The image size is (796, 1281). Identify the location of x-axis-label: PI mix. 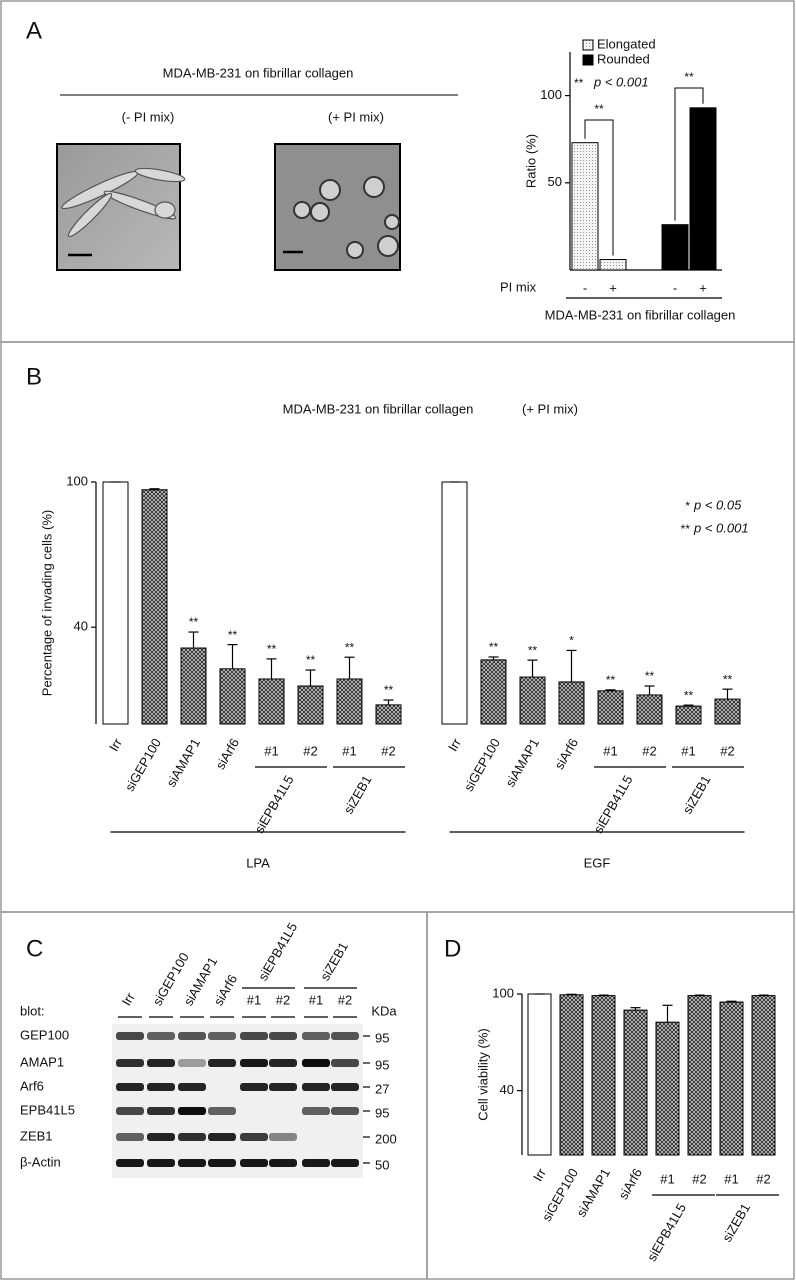
(518, 286).